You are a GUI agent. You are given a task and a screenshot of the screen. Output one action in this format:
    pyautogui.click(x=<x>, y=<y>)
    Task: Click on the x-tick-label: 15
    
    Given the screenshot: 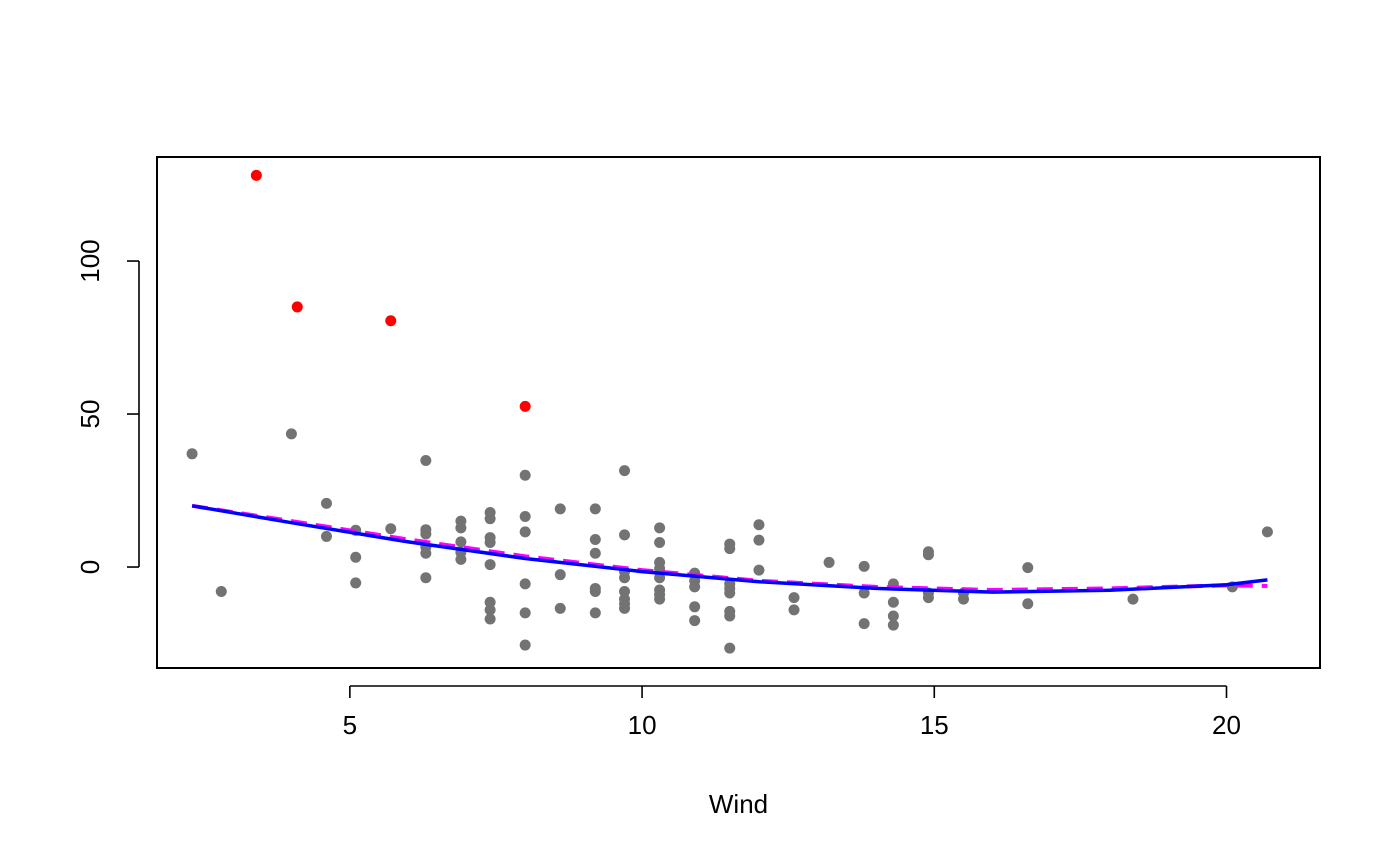 What is the action you would take?
    pyautogui.click(x=934, y=725)
    